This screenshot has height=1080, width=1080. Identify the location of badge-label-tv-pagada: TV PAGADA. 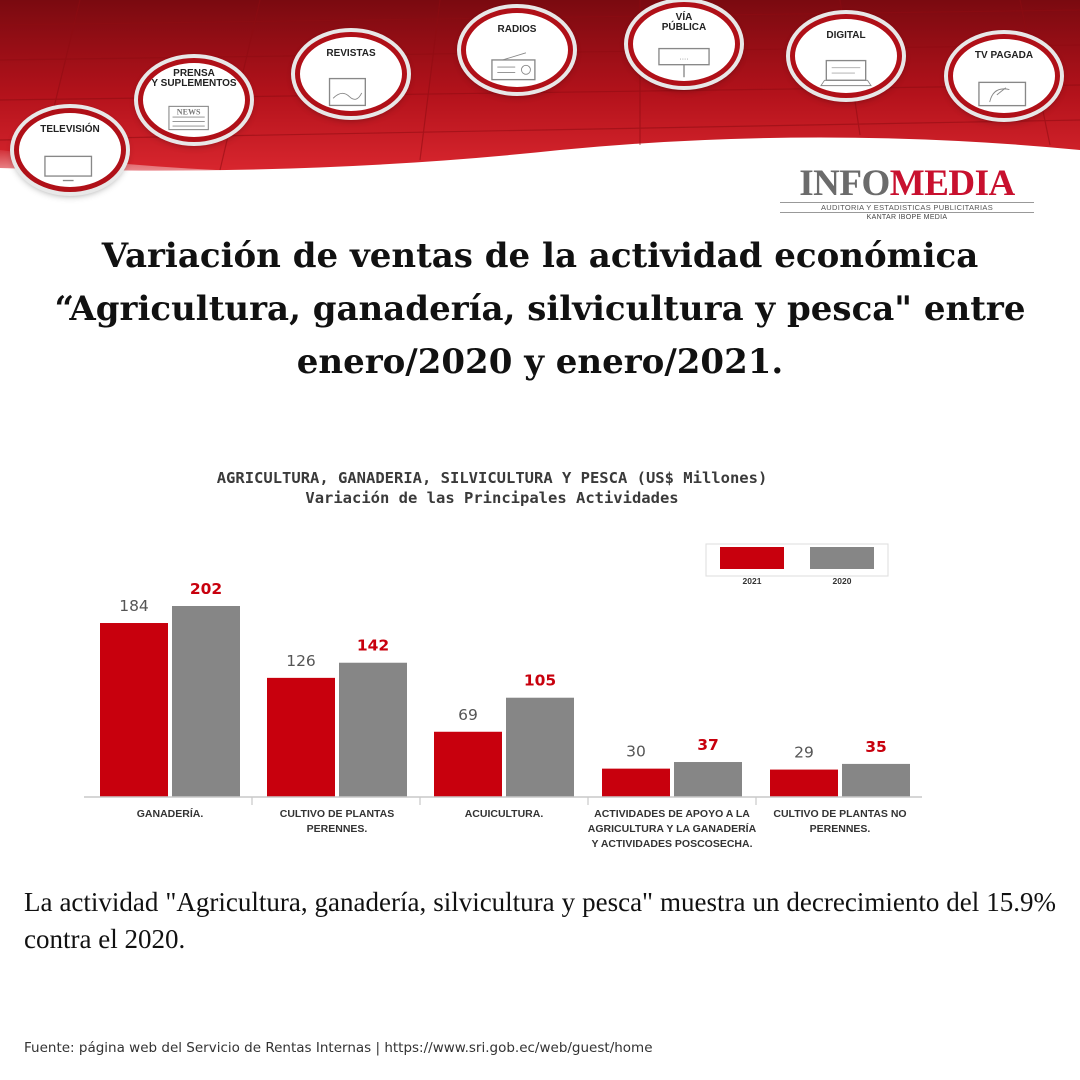
(1004, 55).